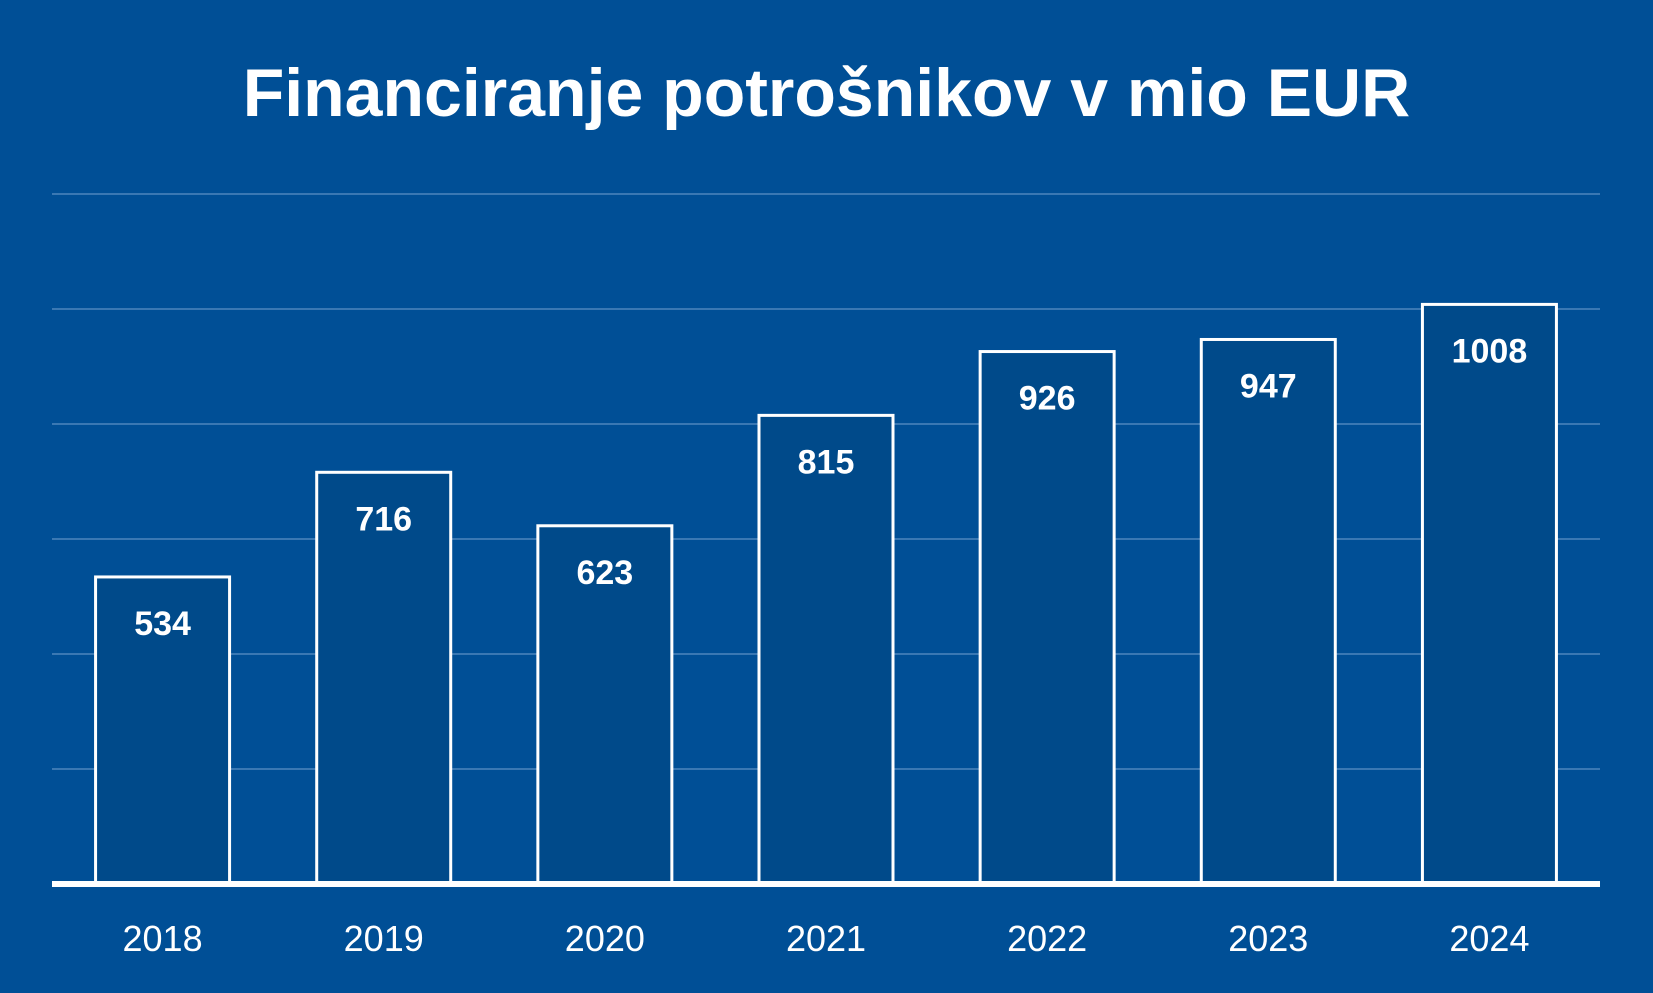  Describe the element at coordinates (1047, 399) in the screenshot. I see `data-label-2022: 926` at that location.